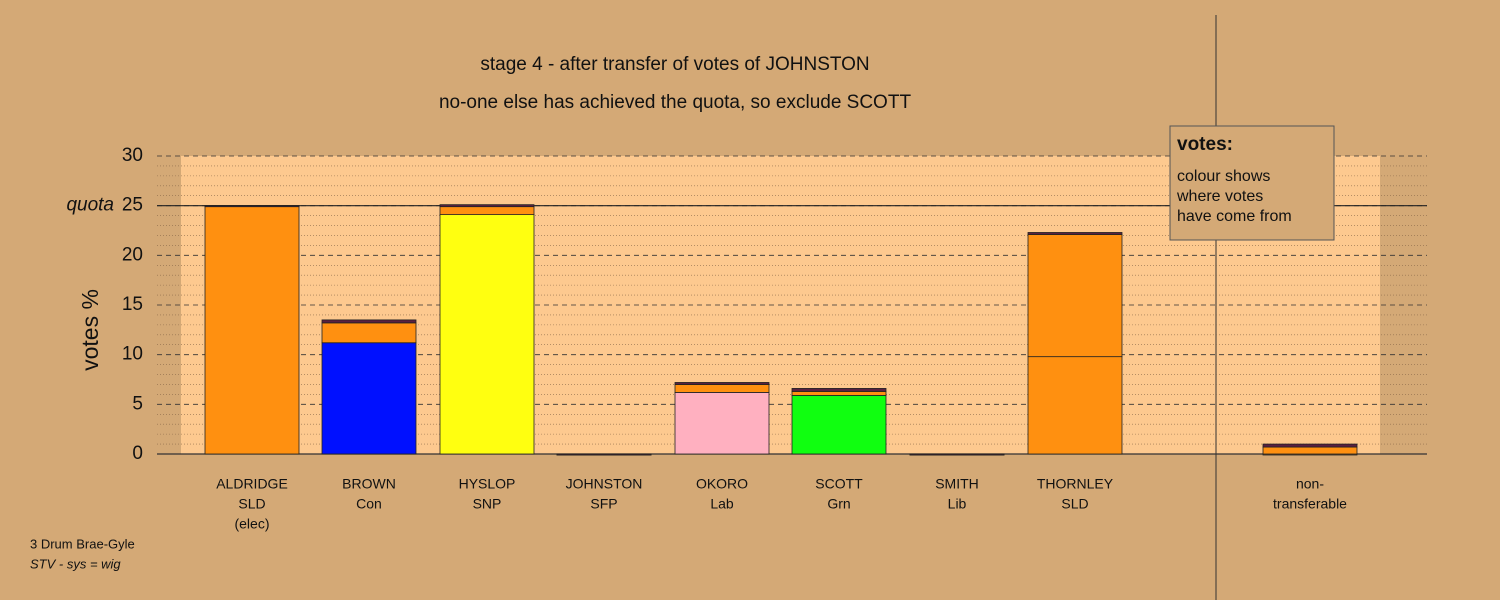  Describe the element at coordinates (603, 504) in the screenshot. I see `x-tick-label: SFP` at that location.